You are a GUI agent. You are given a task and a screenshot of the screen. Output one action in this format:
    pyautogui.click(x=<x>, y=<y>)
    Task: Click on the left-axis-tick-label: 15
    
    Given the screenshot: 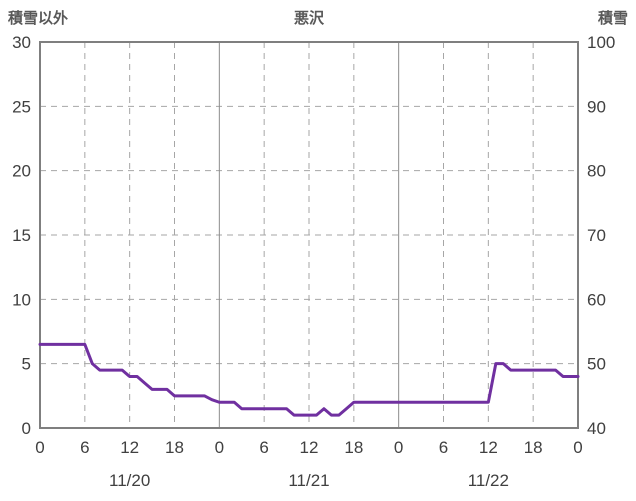 What is the action you would take?
    pyautogui.click(x=21, y=235)
    